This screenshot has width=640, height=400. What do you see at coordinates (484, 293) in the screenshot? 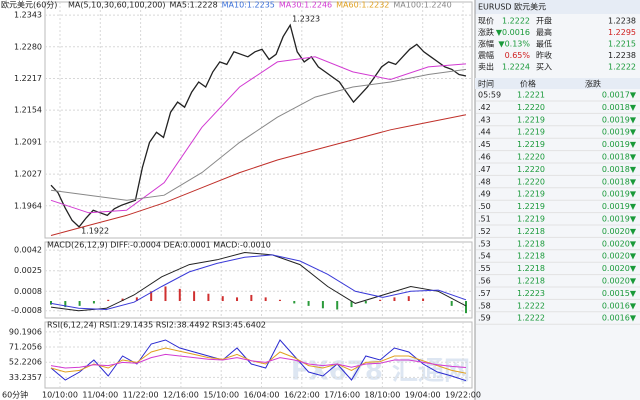
I see `tick-time: .57` at bounding box center [484, 293].